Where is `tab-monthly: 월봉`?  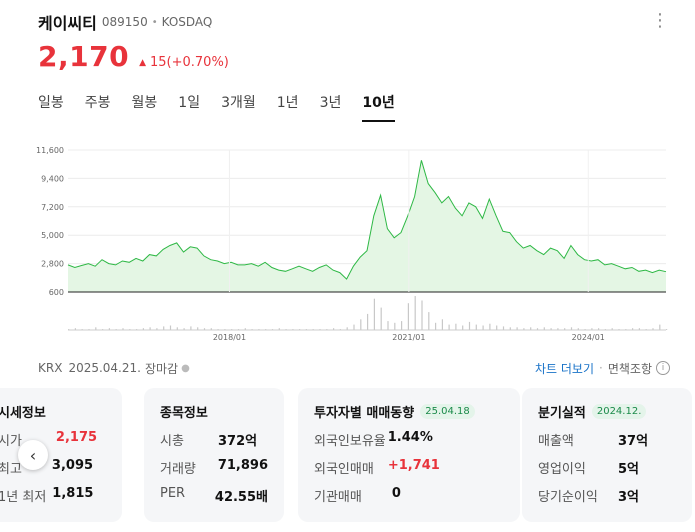 tab-monthly: 월봉 is located at coordinates (144, 103).